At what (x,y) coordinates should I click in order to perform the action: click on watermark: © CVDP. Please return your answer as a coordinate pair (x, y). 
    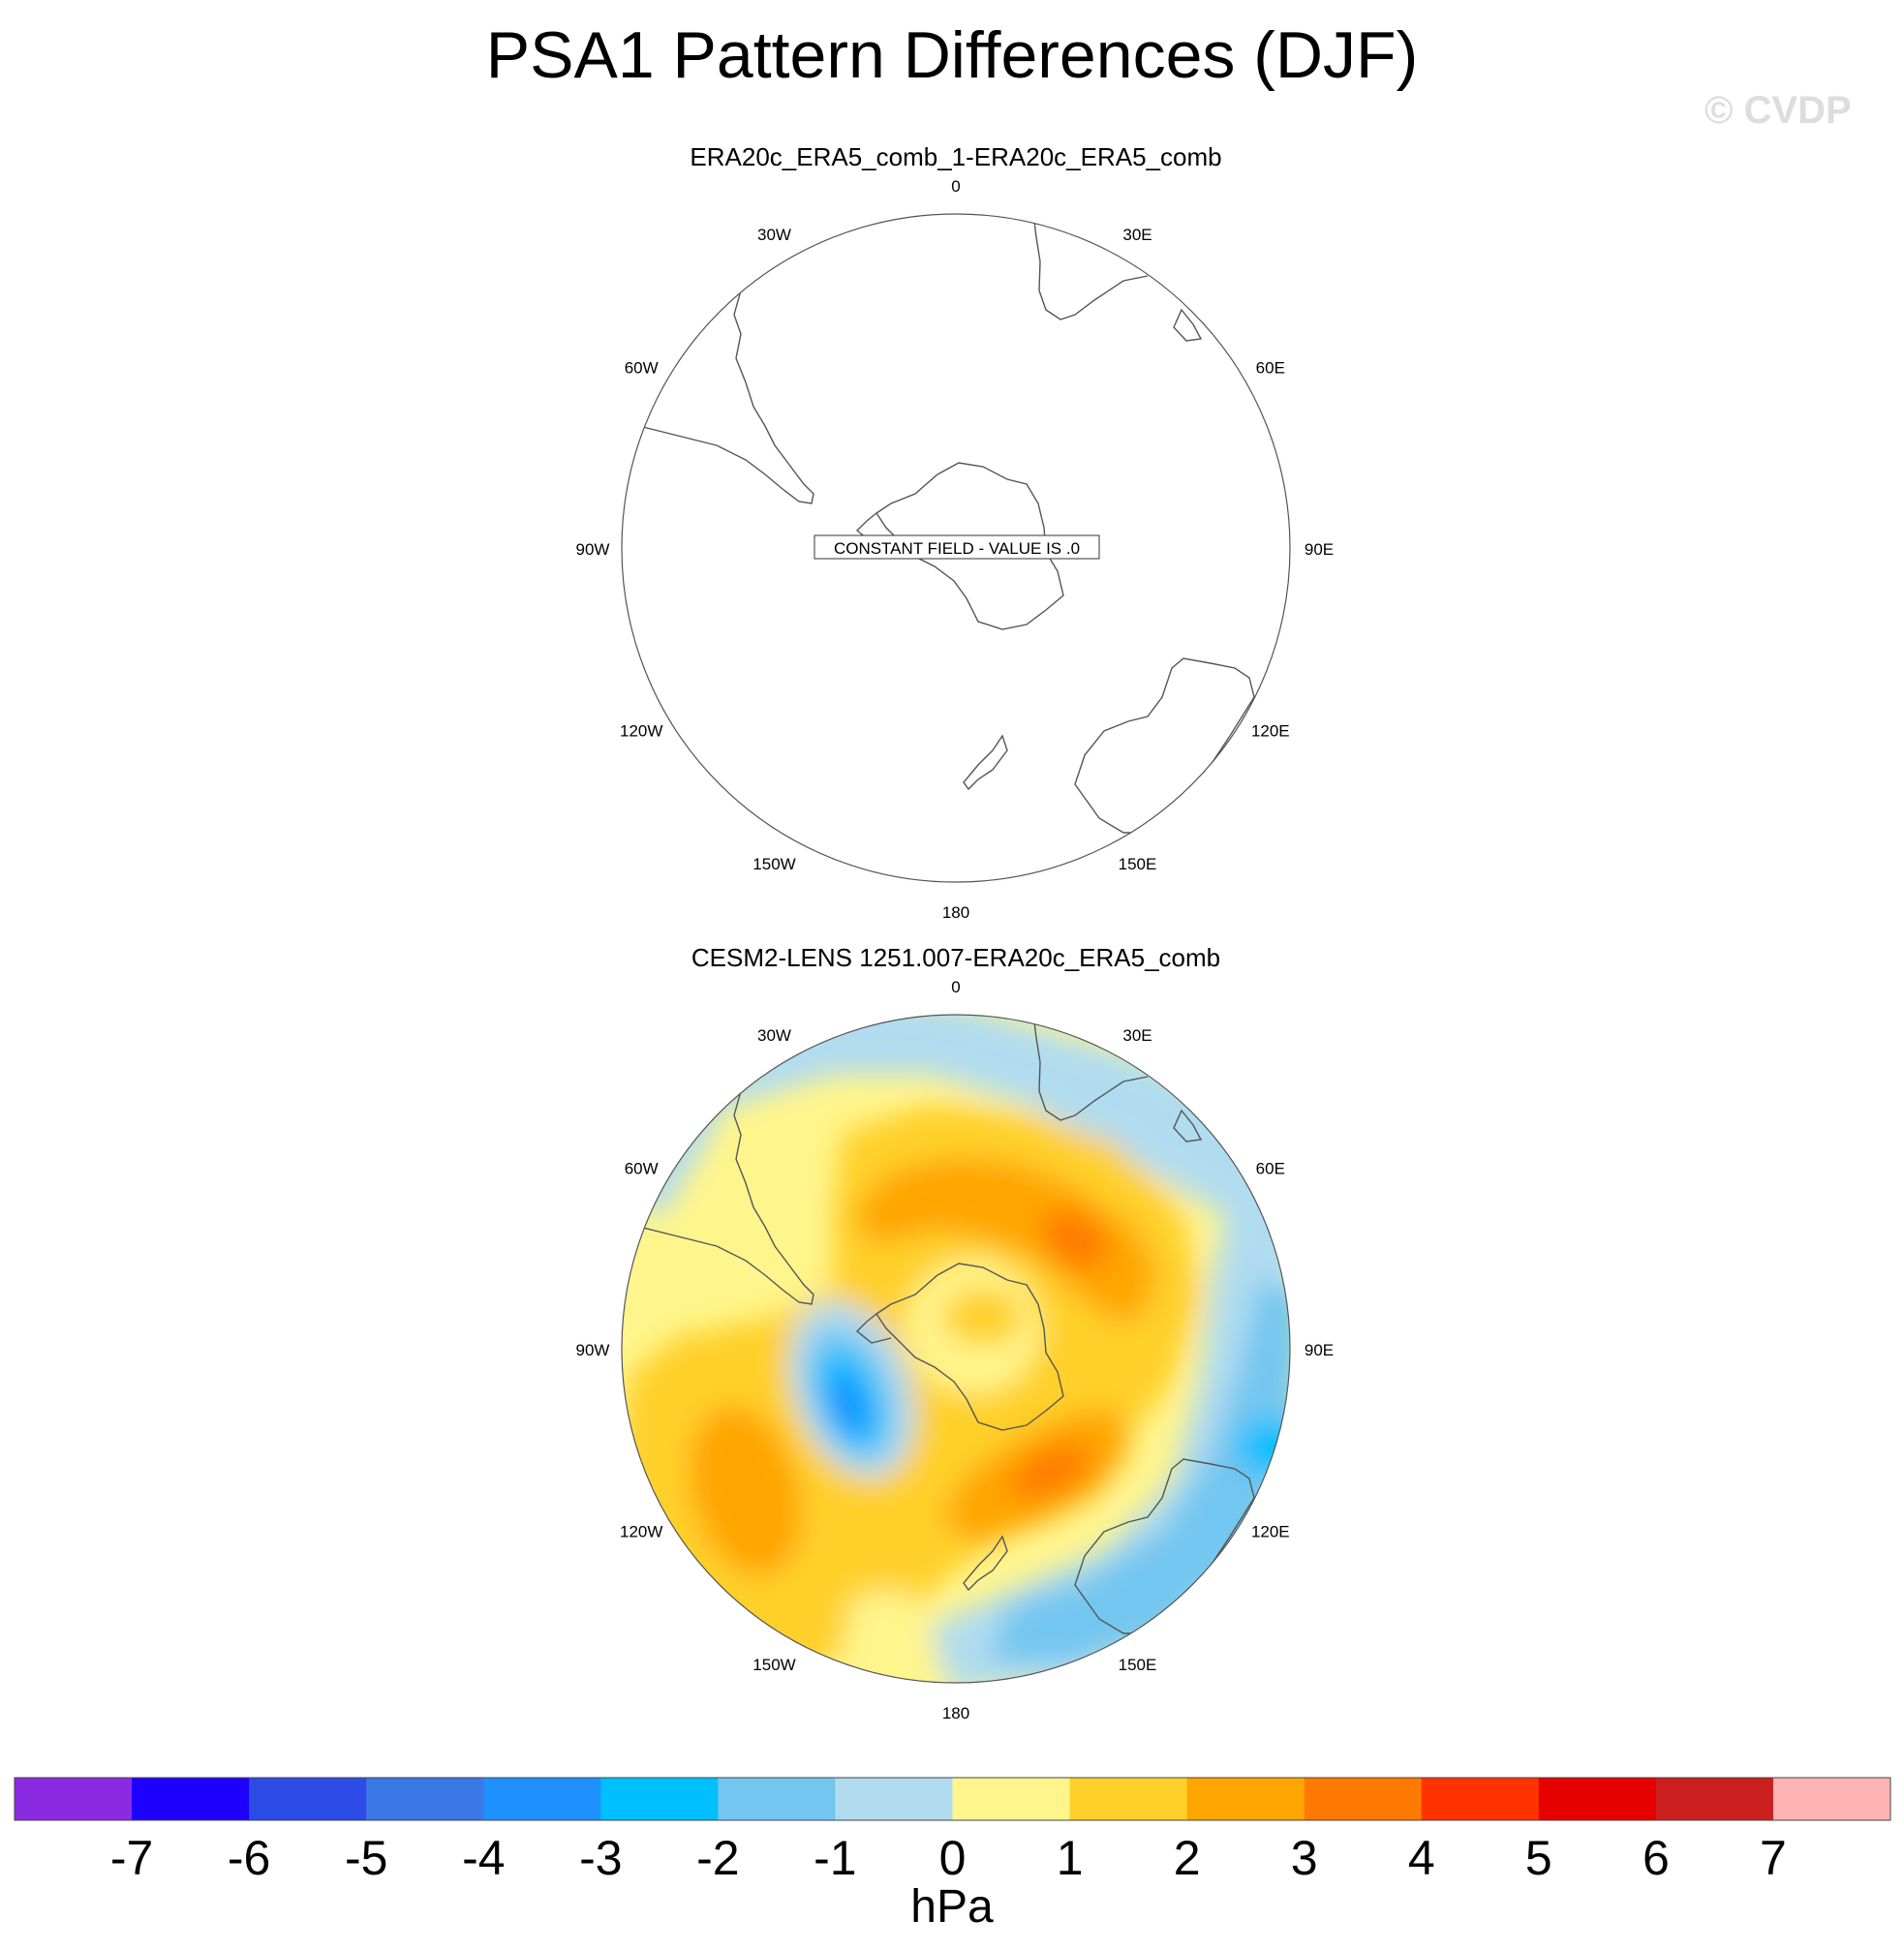
    Looking at the image, I should click on (1778, 110).